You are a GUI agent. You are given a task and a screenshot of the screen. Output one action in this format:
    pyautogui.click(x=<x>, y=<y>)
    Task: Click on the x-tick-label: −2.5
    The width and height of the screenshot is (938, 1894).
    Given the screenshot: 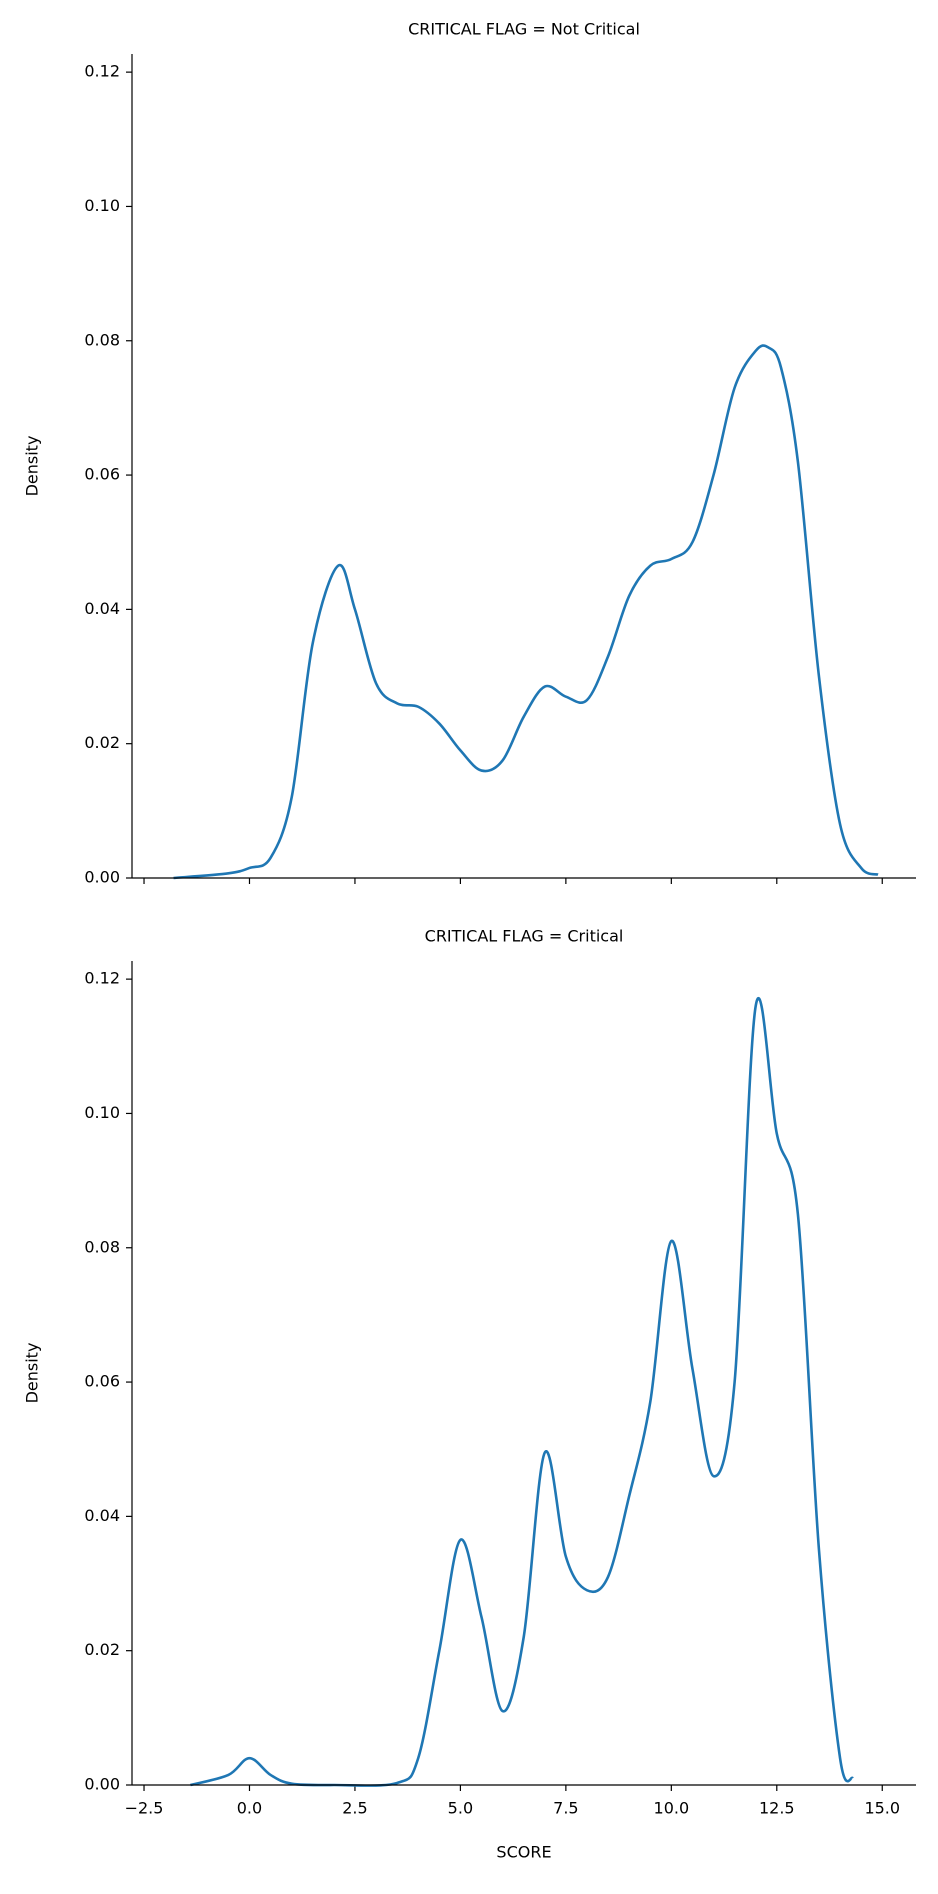 What is the action you would take?
    pyautogui.click(x=144, y=1808)
    